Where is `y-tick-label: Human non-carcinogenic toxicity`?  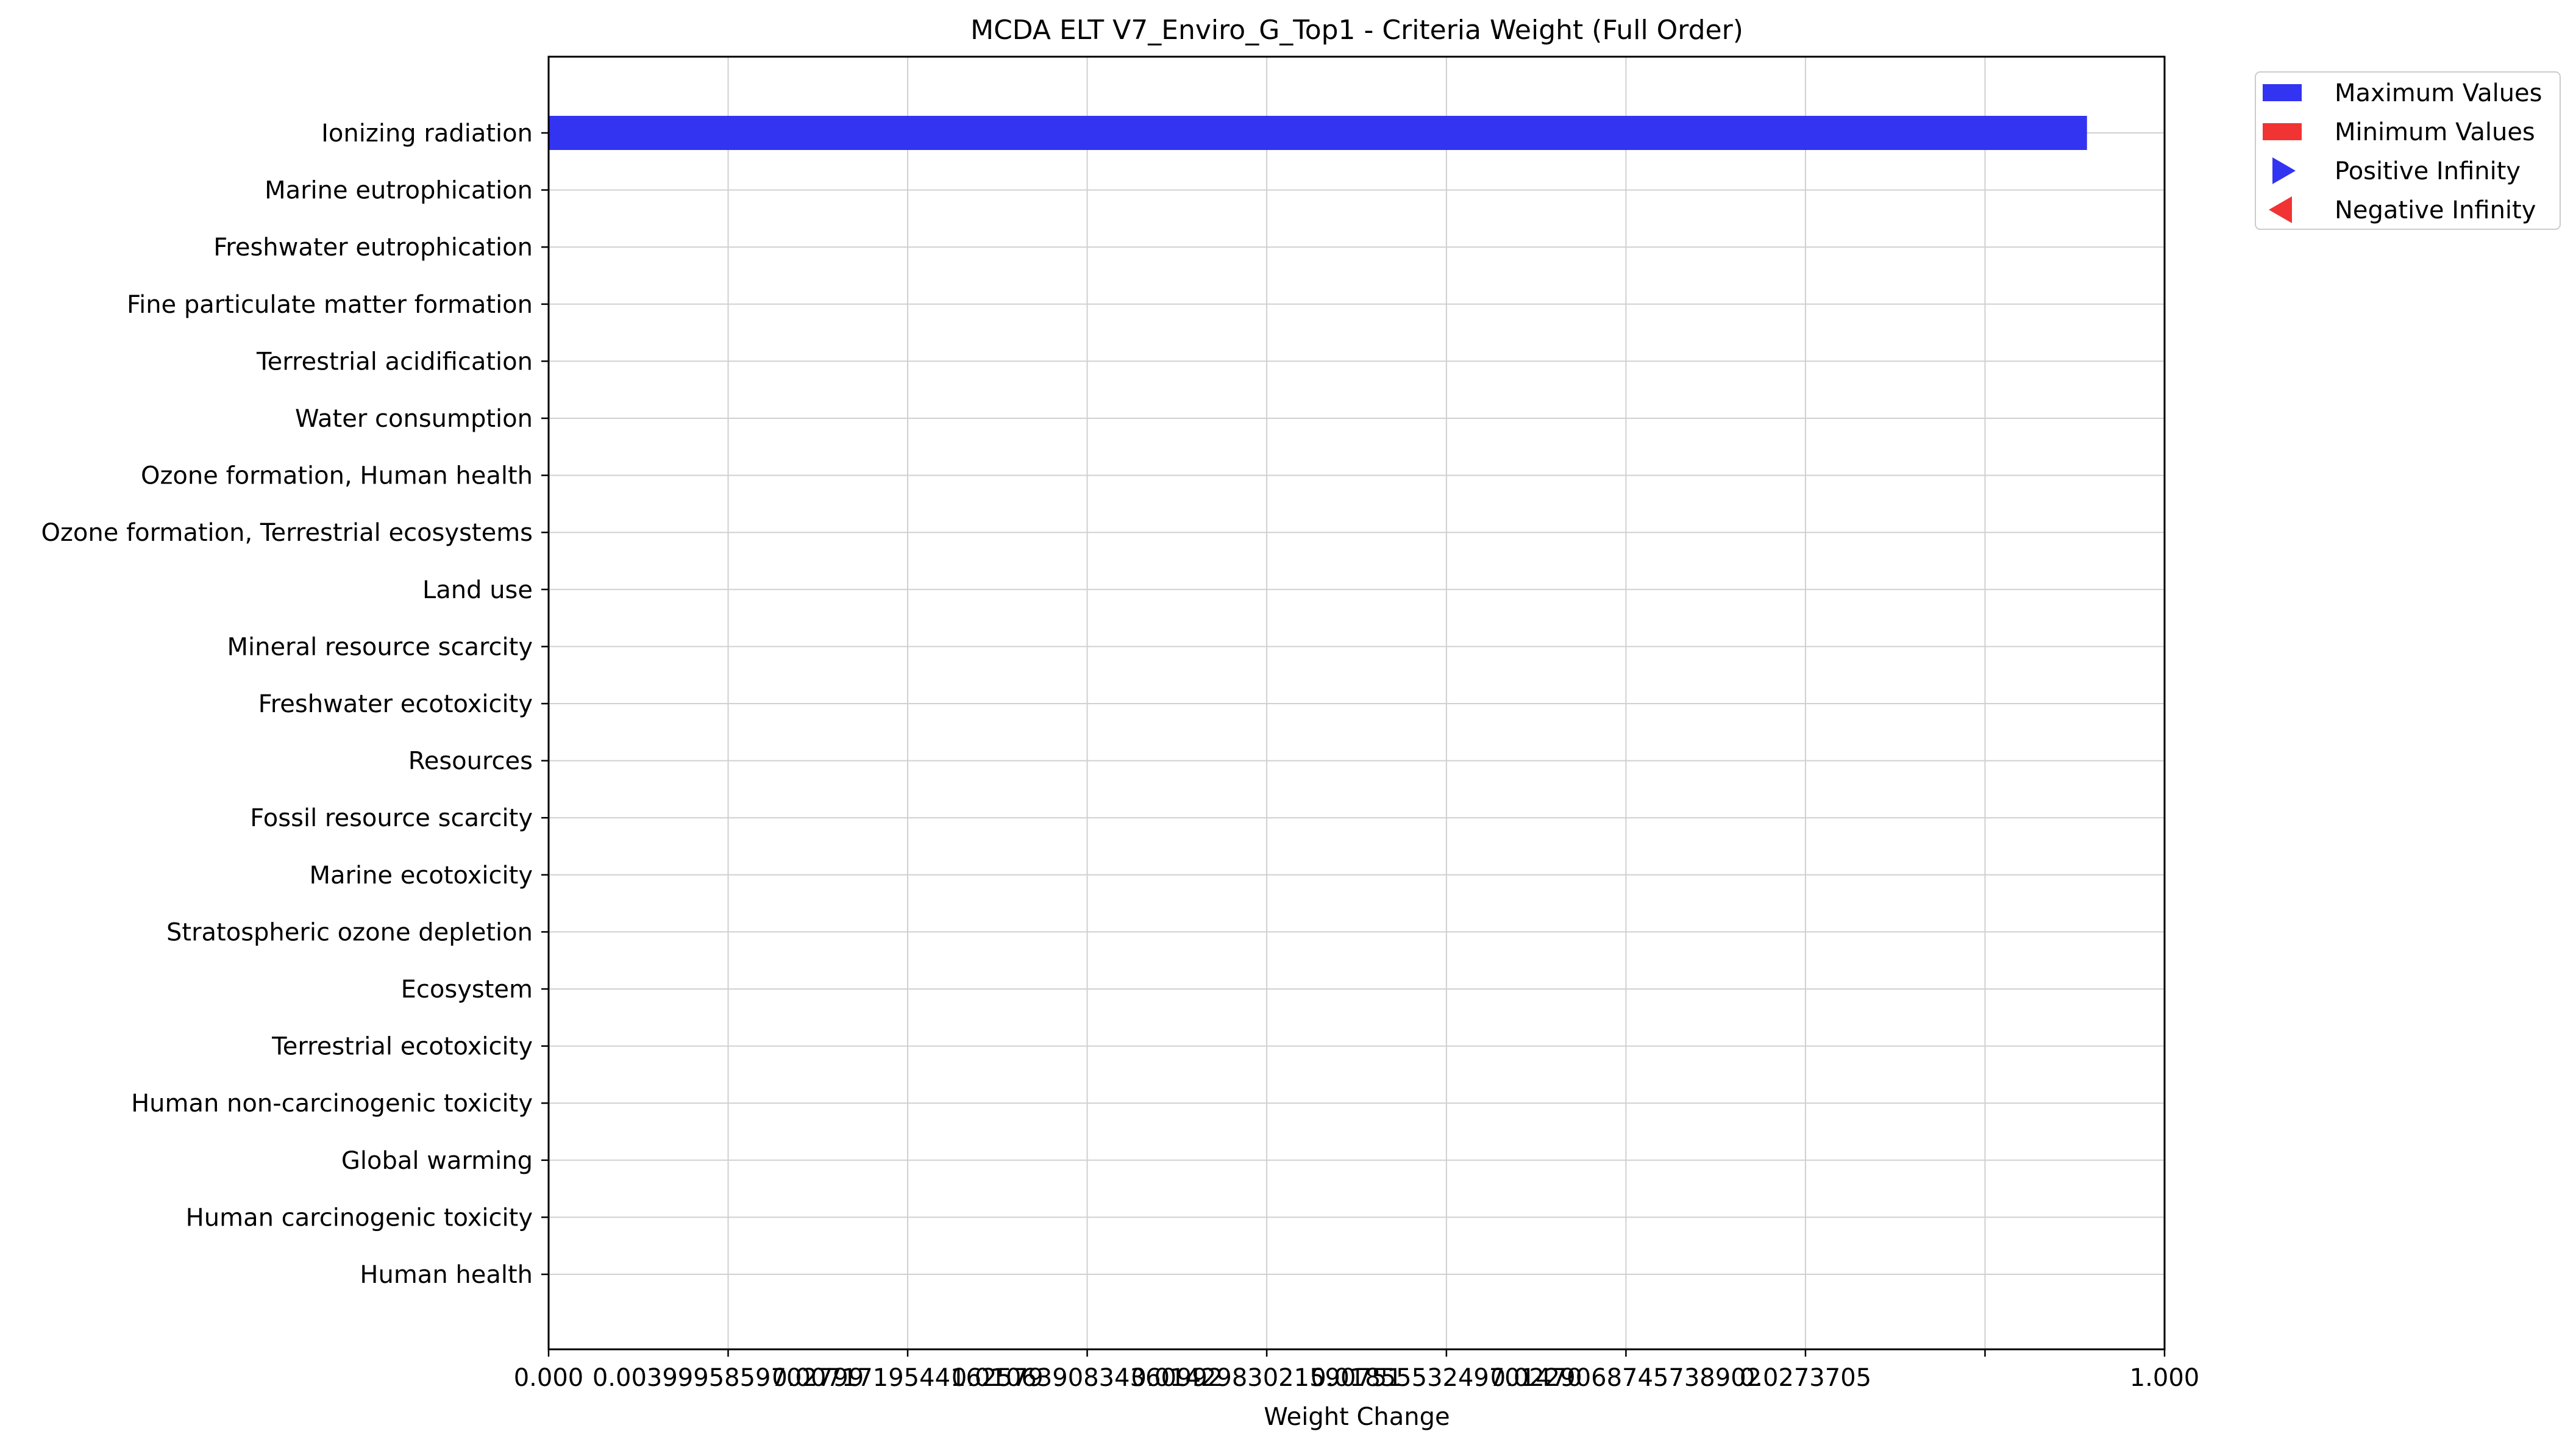 y-tick-label: Human non-carcinogenic toxicity is located at coordinates (332, 1104).